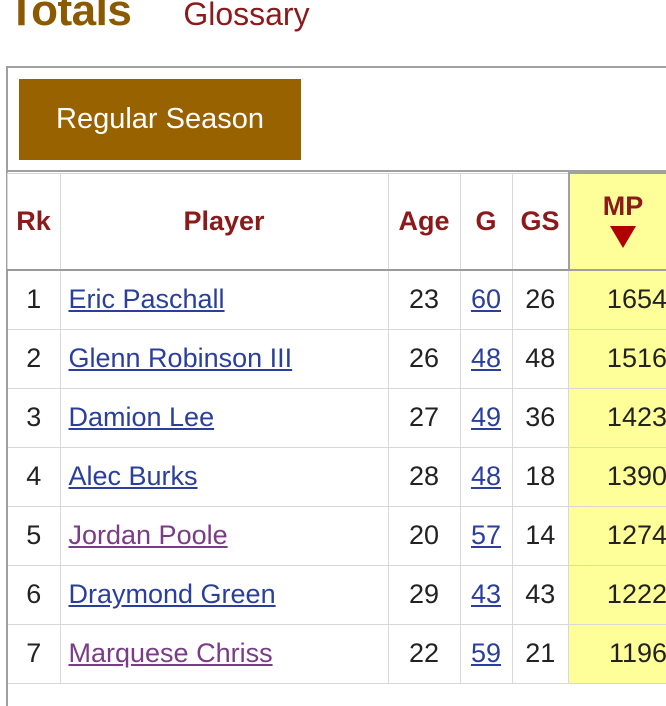 This screenshot has height=706, width=666. What do you see at coordinates (540, 476) in the screenshot?
I see `games-started-cell: 18` at bounding box center [540, 476].